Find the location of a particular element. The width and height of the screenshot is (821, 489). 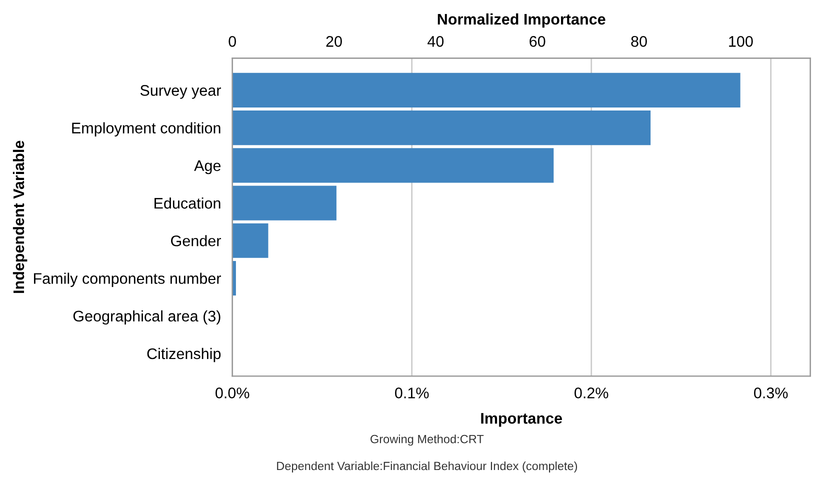

x-axis-title: Importance is located at coordinates (521, 420).